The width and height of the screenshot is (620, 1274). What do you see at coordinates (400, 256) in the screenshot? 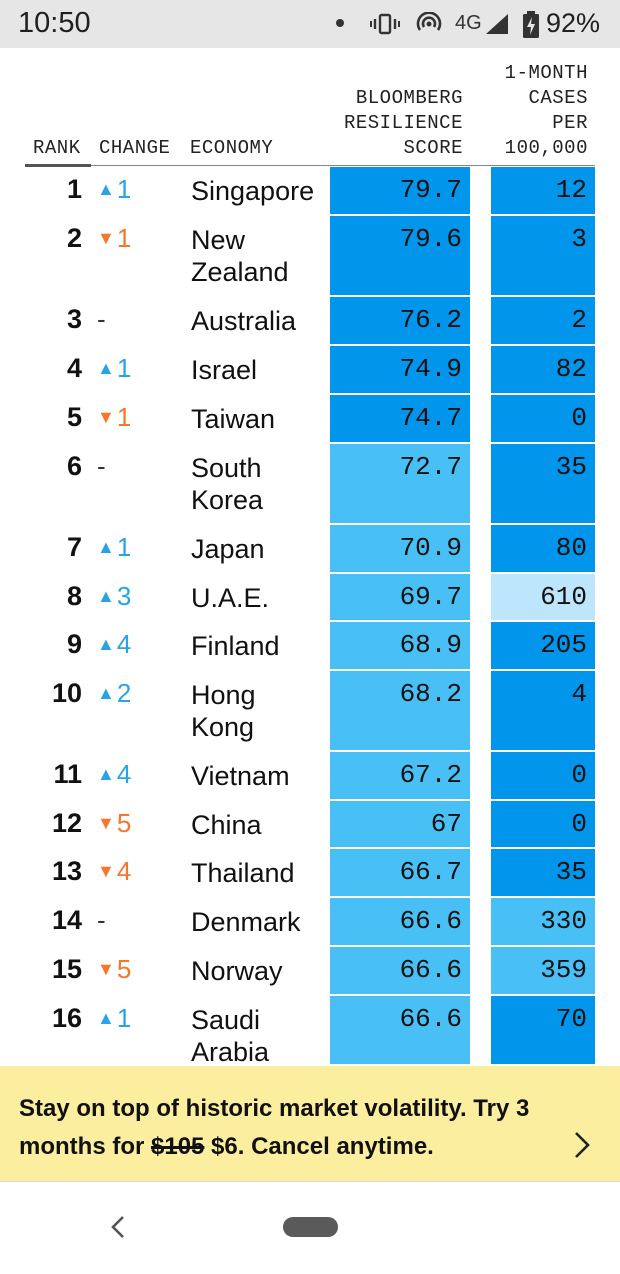
I see `score-cell: 79.6` at bounding box center [400, 256].